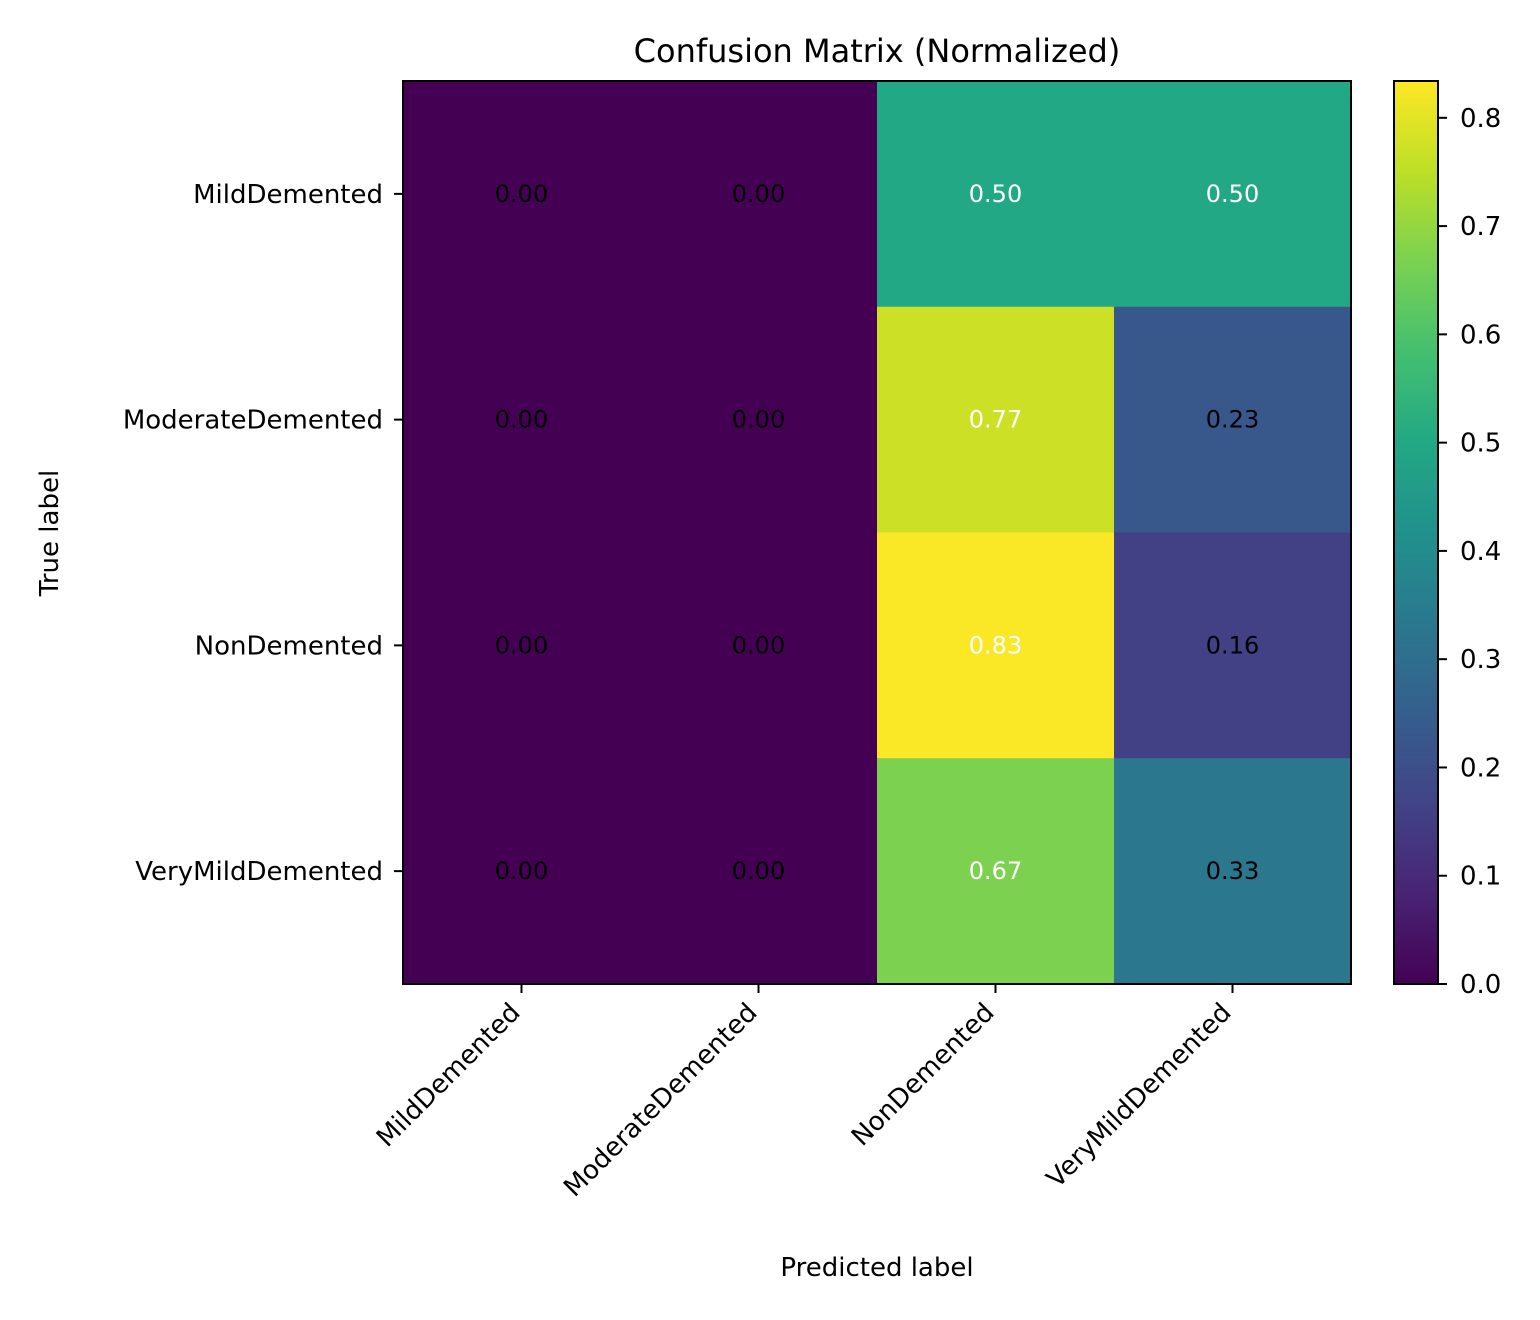  What do you see at coordinates (877, 51) in the screenshot?
I see `chart-title: Confusion Matrix (Normalized)` at bounding box center [877, 51].